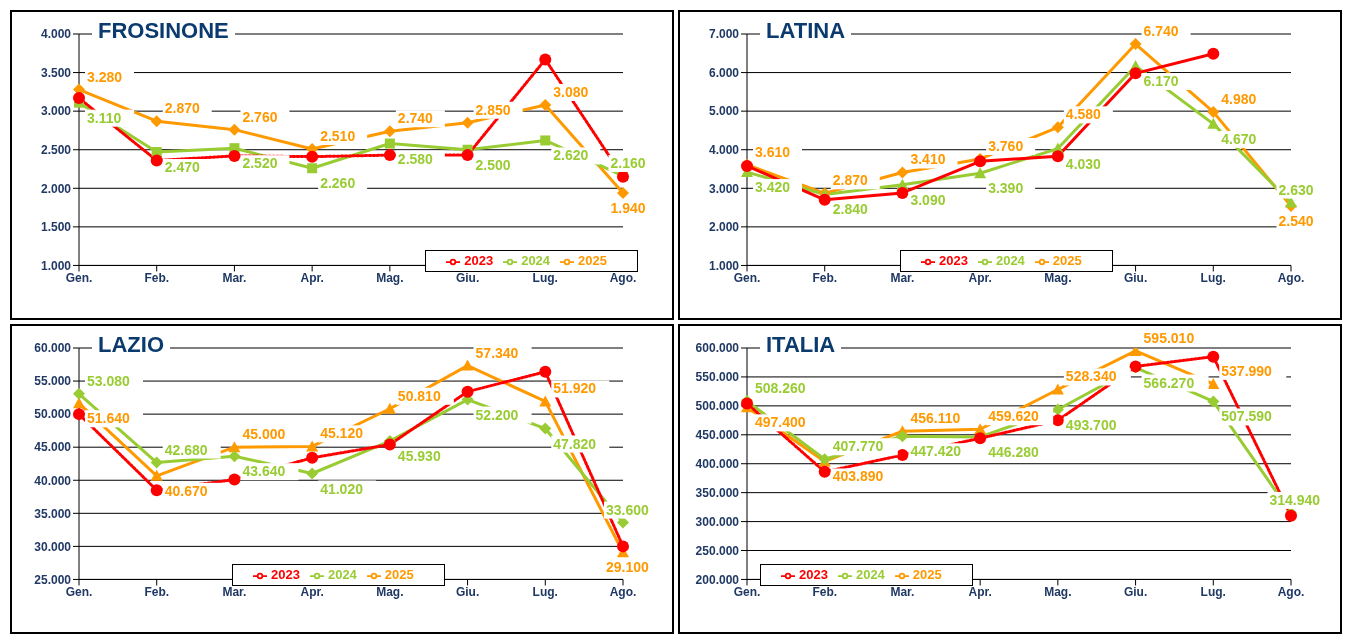 Image resolution: width=1355 pixels, height=637 pixels. I want to click on y-tick-label: 50.000, so click(53, 414).